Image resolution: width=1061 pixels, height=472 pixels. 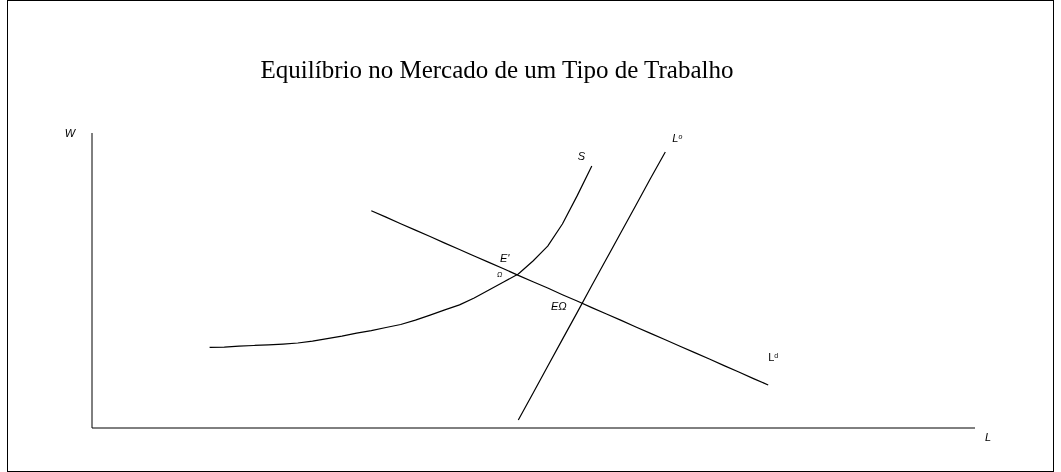 I want to click on annotation: E', so click(x=505, y=258).